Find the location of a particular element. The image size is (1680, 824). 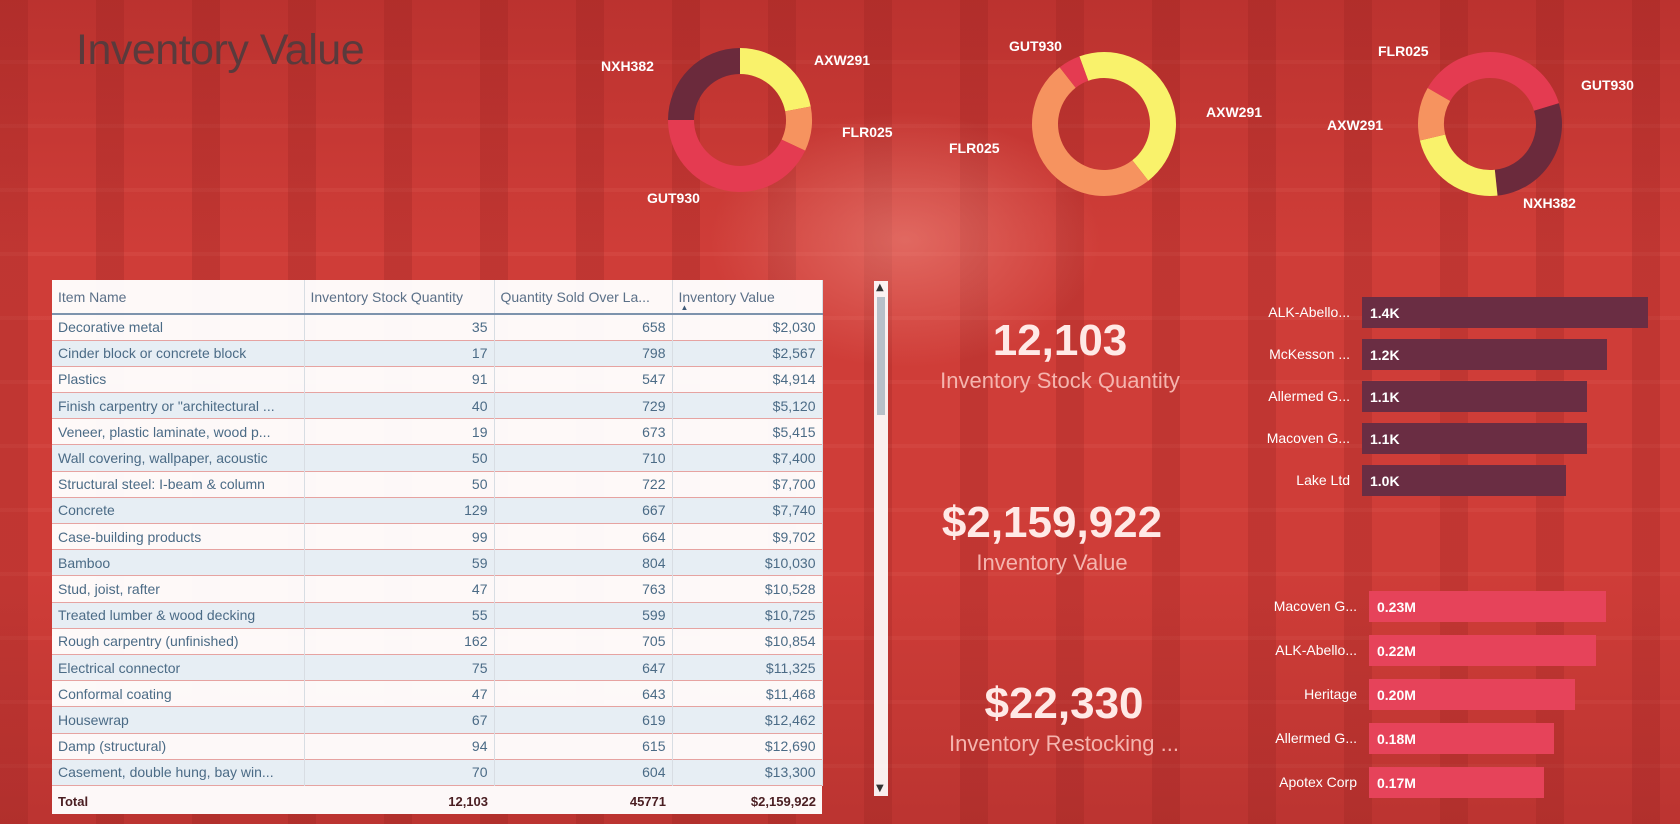

cell-inventory-value: $7,700 is located at coordinates (747, 484).